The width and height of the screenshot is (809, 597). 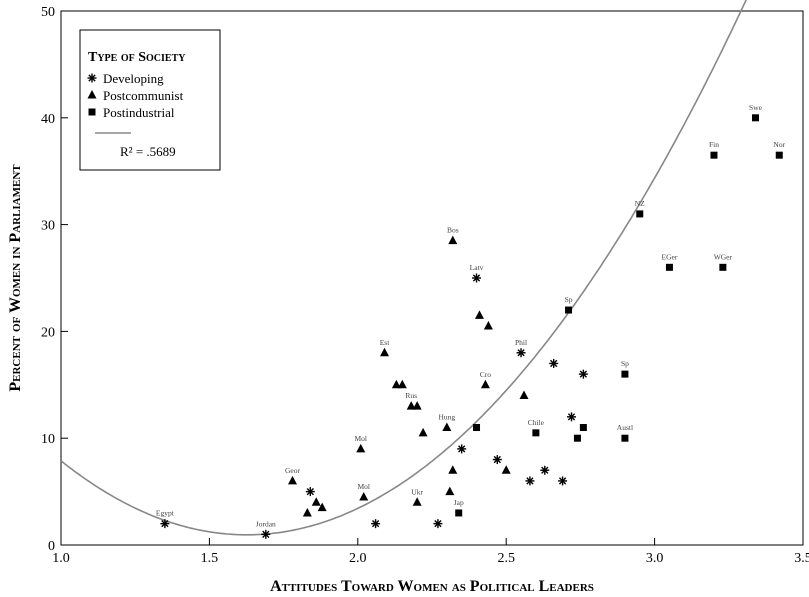 I want to click on x-tick-label: 2.5, so click(x=506, y=558).